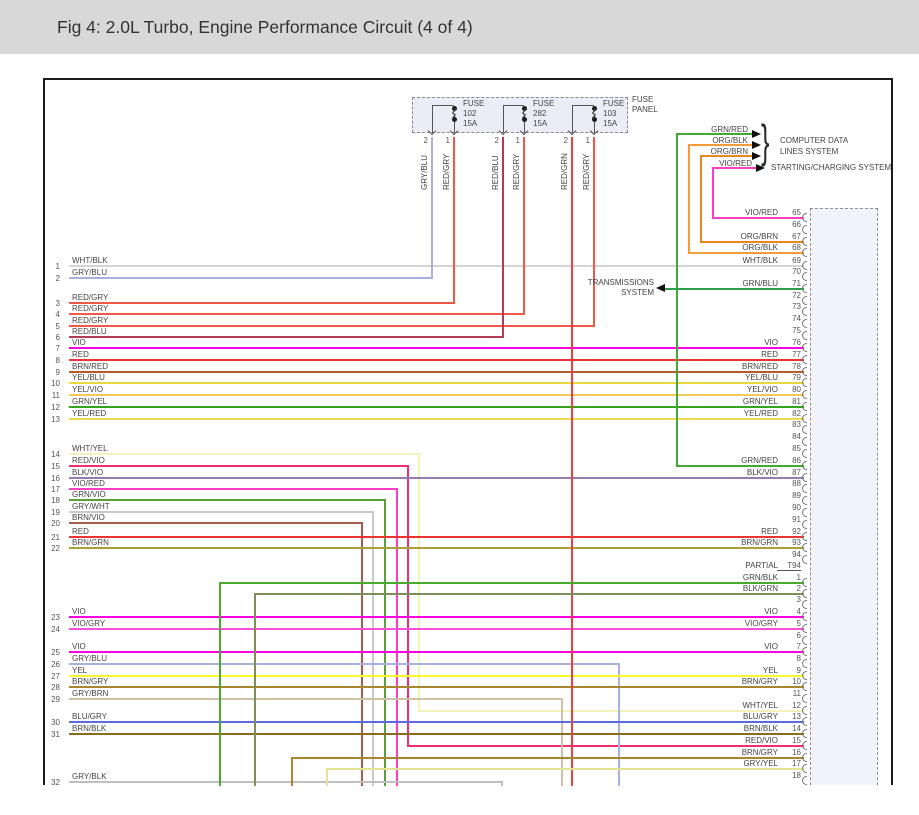 This screenshot has height=815, width=919. Describe the element at coordinates (796, 716) in the screenshot. I see `right-pin-number: 13` at that location.